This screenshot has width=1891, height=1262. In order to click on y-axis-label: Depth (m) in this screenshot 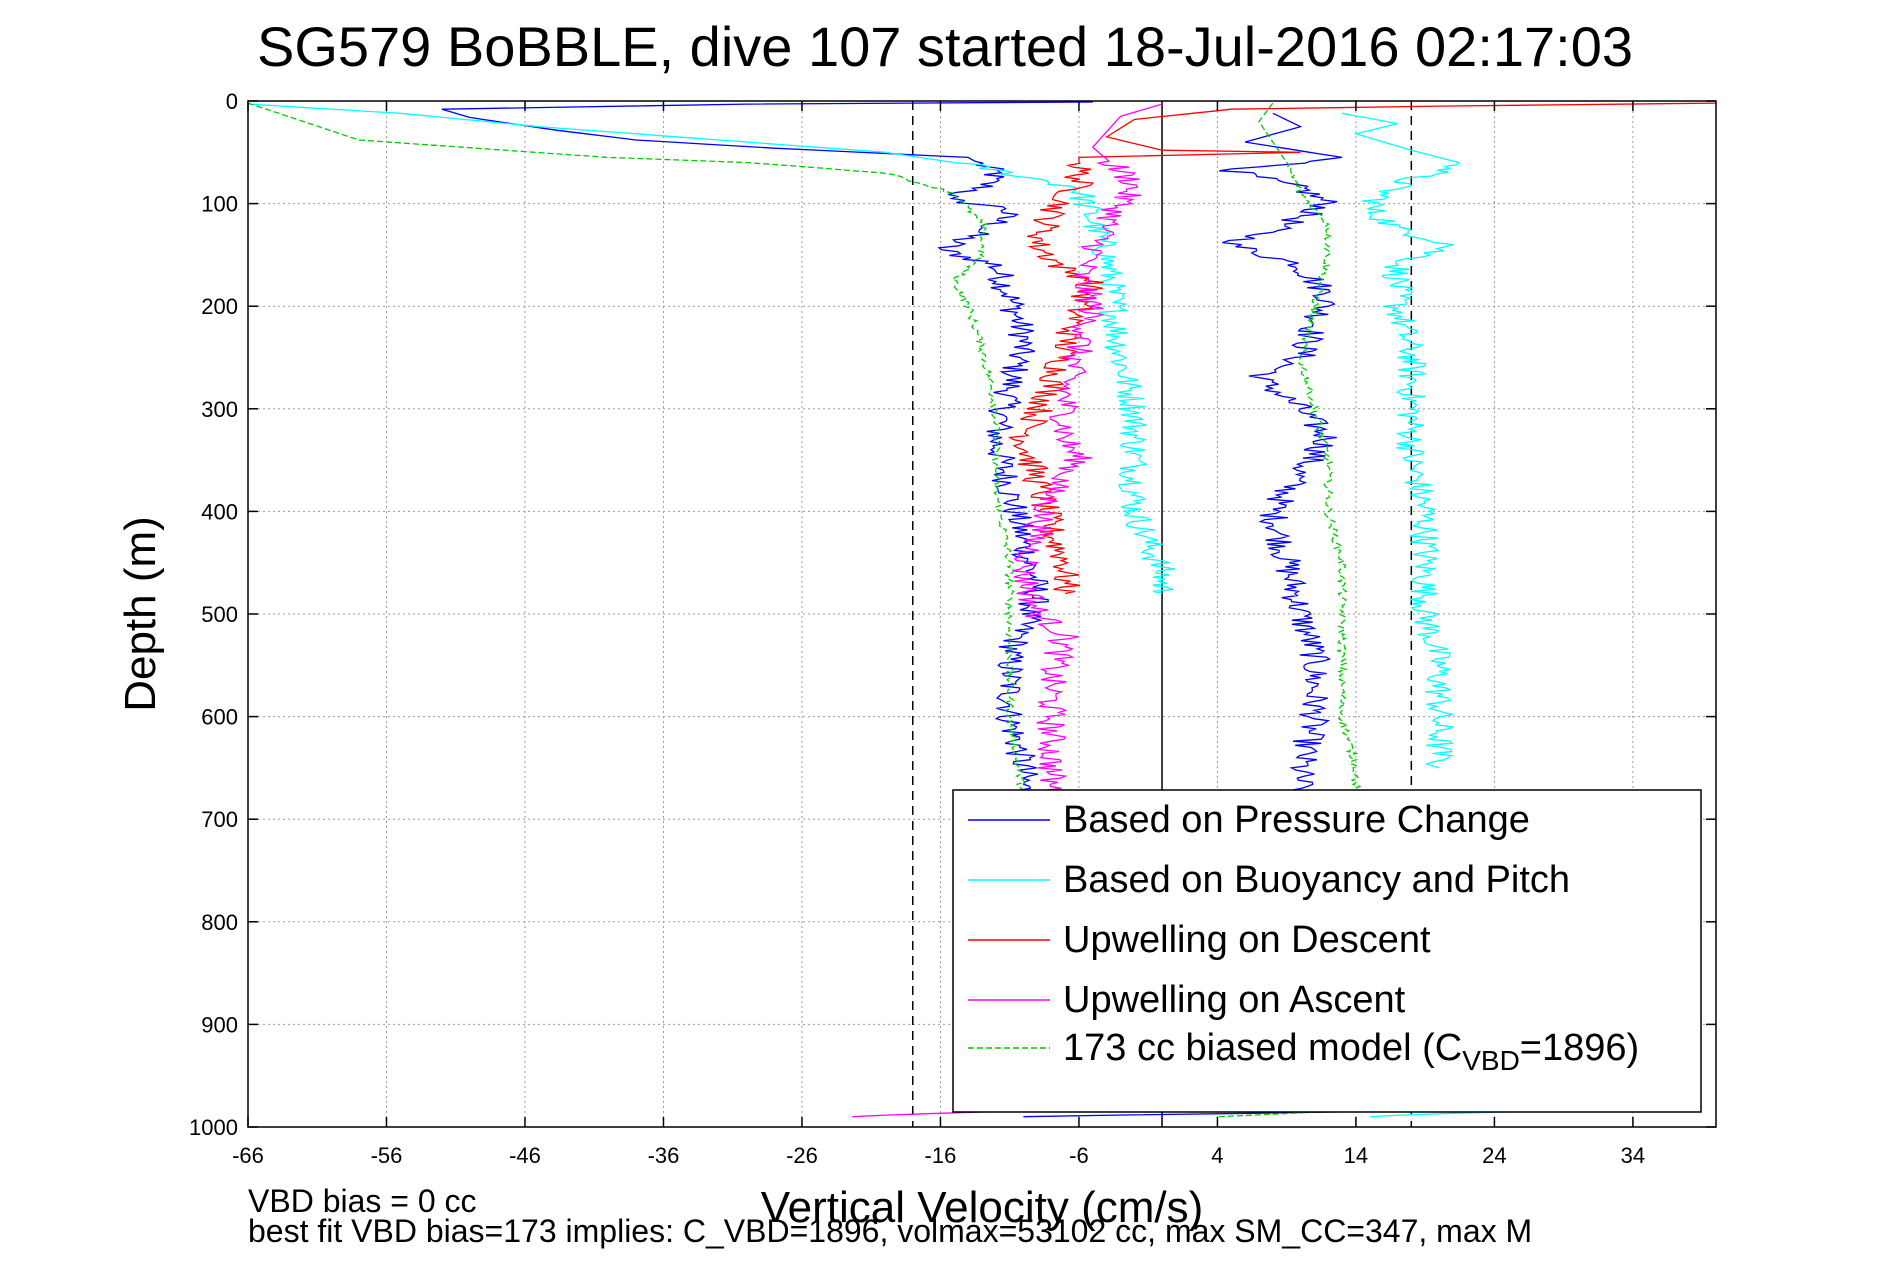, I will do `click(140, 614)`.